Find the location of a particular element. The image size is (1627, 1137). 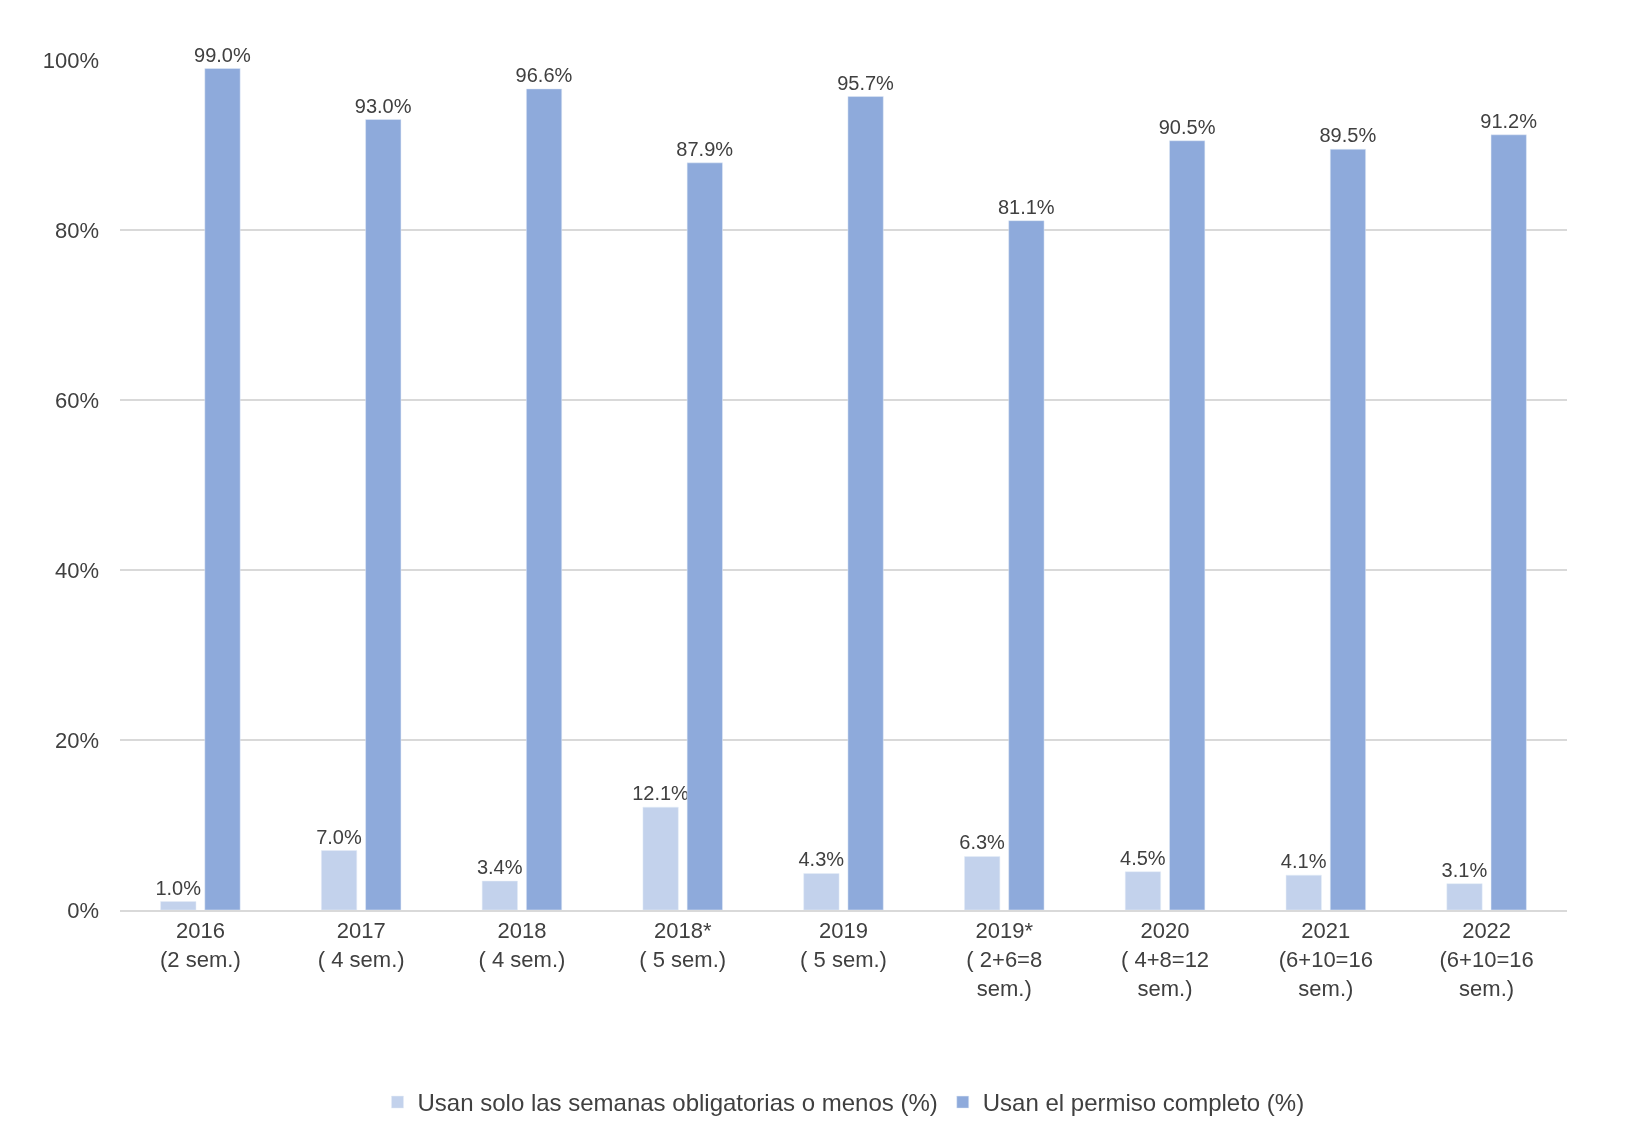

data-label: 4.1% is located at coordinates (1303, 861).